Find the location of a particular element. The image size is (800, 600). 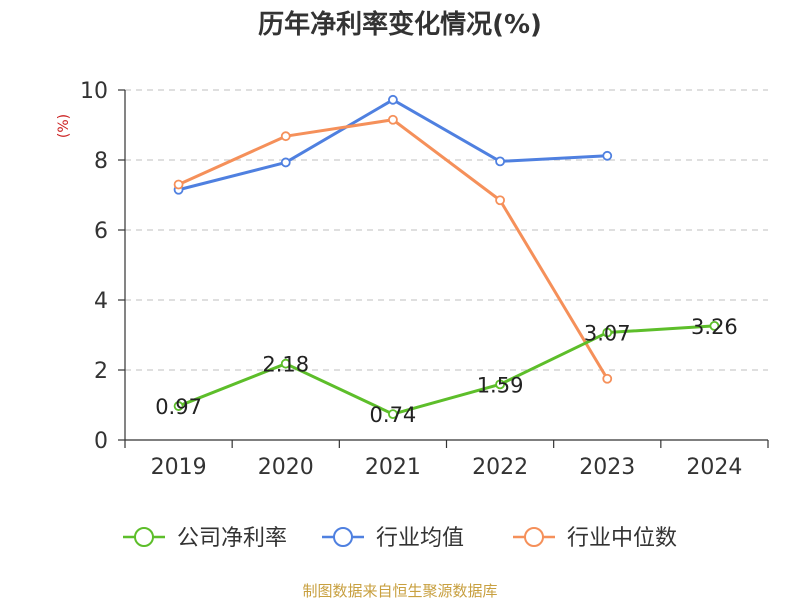

legend-item: 公司净利率 is located at coordinates (205, 538).